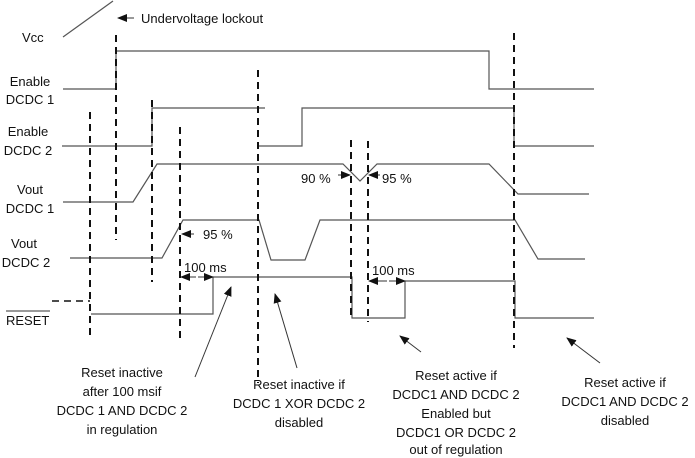  Describe the element at coordinates (397, 178) in the screenshot. I see `pct-95-dcdc1-label: 95 %` at that location.